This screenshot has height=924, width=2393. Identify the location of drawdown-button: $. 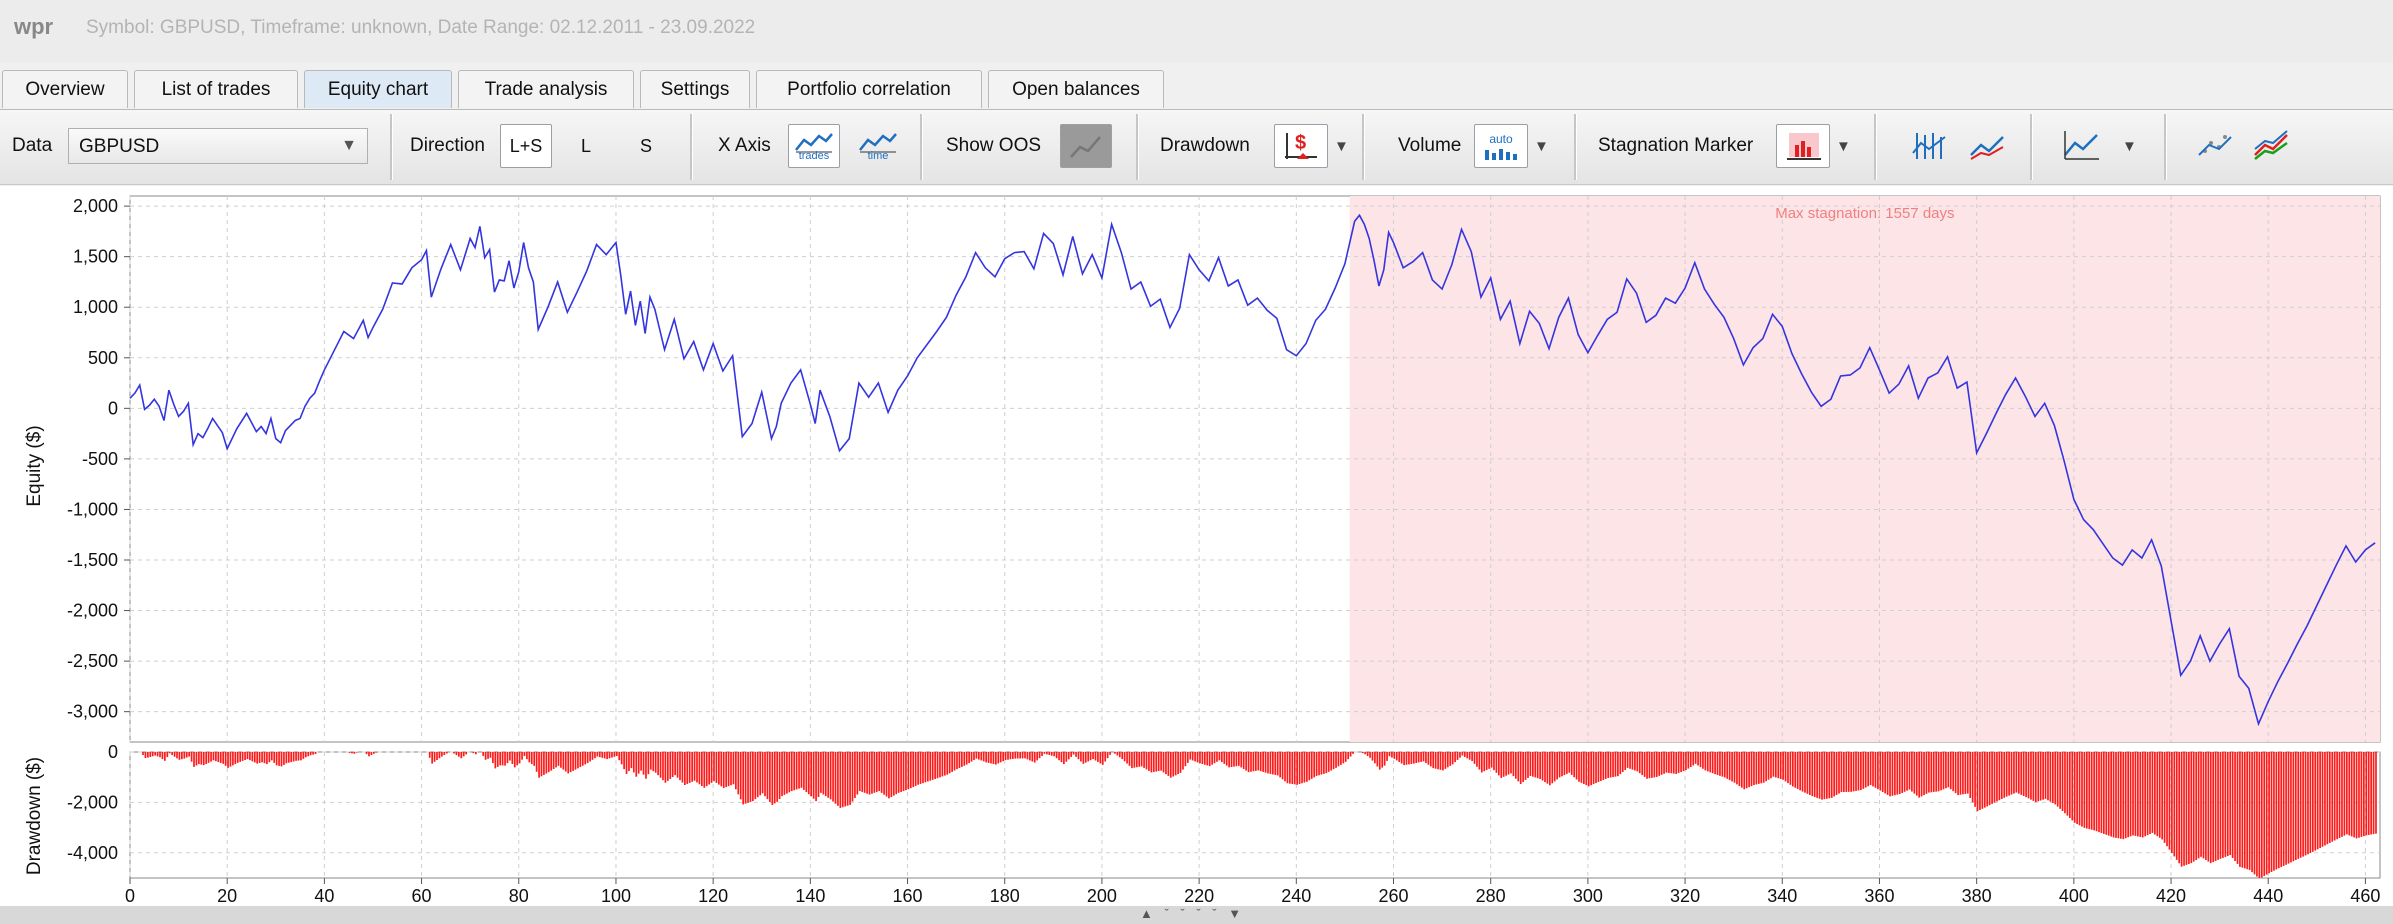
(1301, 146).